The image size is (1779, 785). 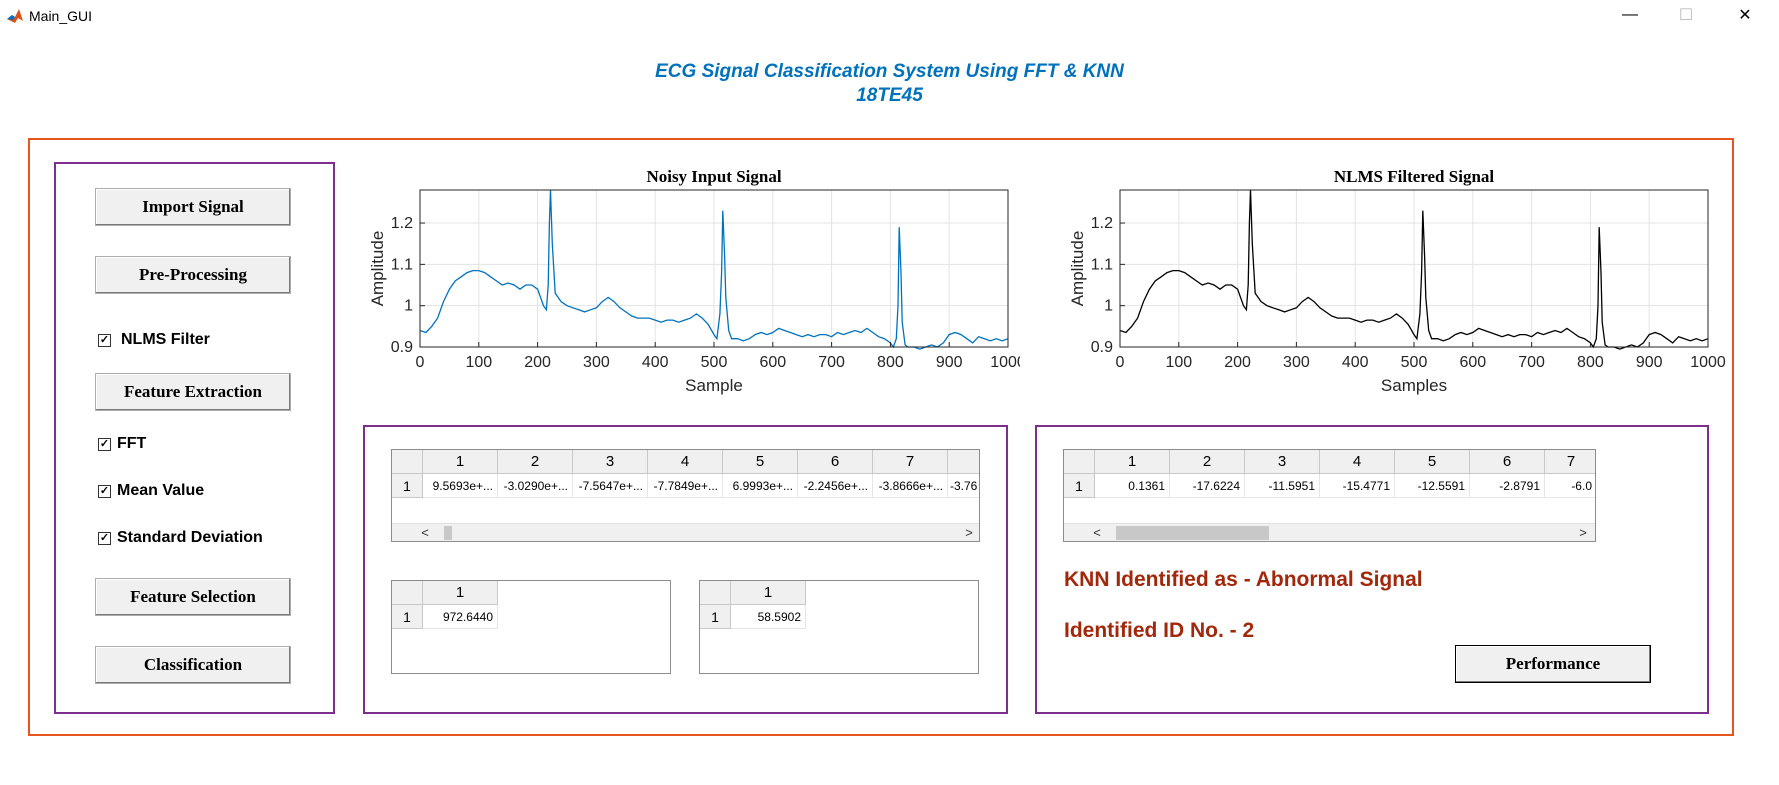 I want to click on maximize-button: ☐, so click(x=1686, y=15).